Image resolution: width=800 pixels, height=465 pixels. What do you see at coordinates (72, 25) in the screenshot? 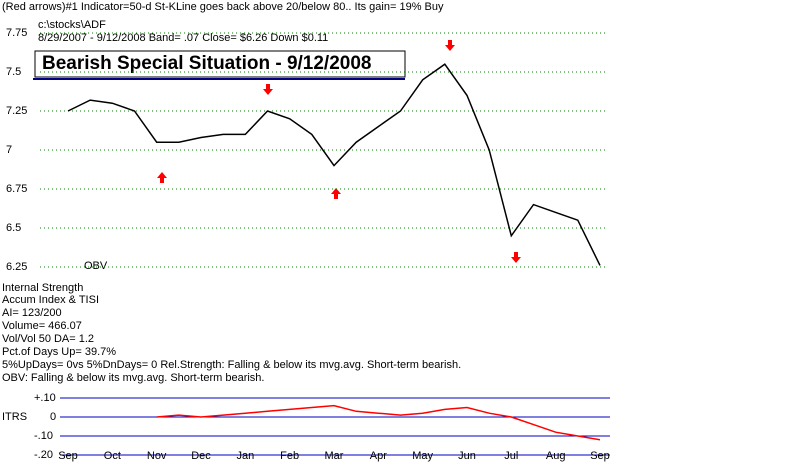
I see `chart-subtitle: c:\stocks\ADF` at bounding box center [72, 25].